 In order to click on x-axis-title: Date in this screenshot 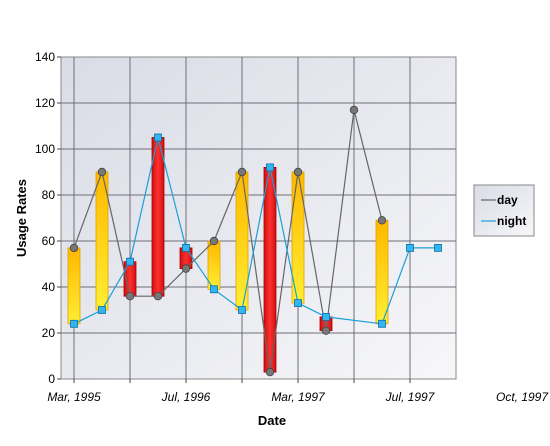, I will do `click(272, 420)`.